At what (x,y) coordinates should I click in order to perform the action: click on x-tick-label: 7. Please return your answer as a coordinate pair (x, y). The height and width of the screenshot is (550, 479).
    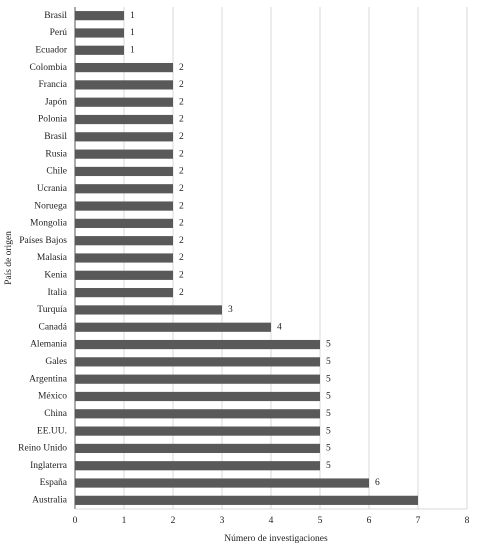
    Looking at the image, I should click on (418, 521).